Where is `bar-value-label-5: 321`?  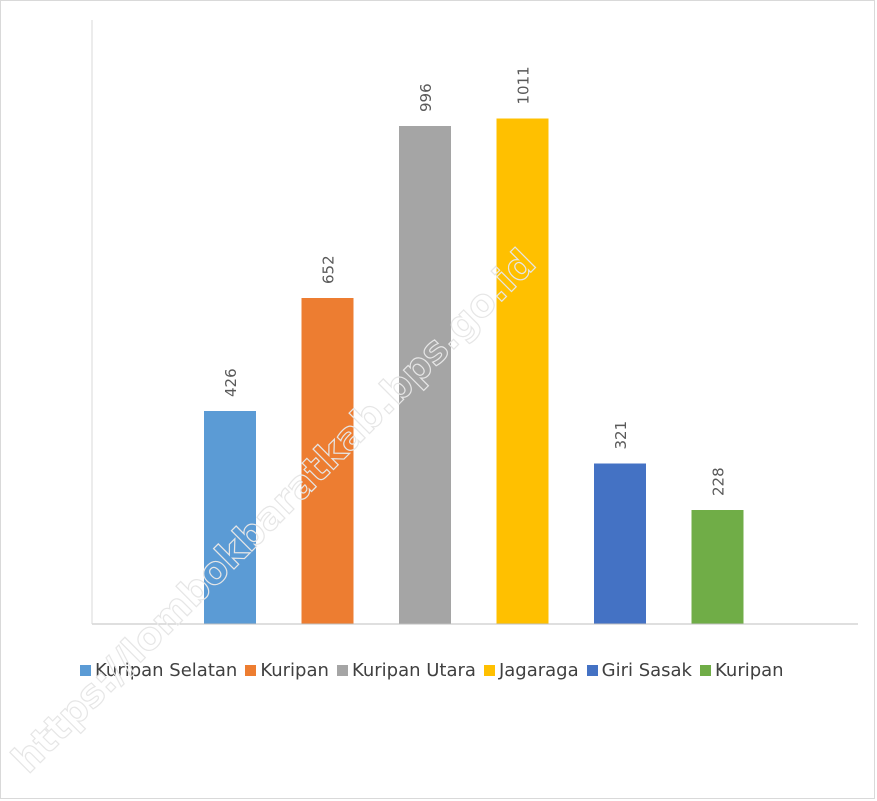 bar-value-label-5: 321 is located at coordinates (621, 435).